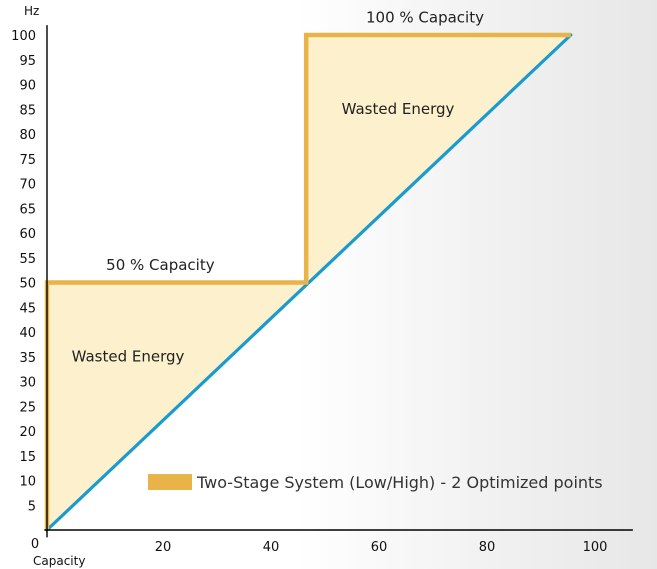 The width and height of the screenshot is (657, 569). I want to click on x-tick-label: 100, so click(595, 547).